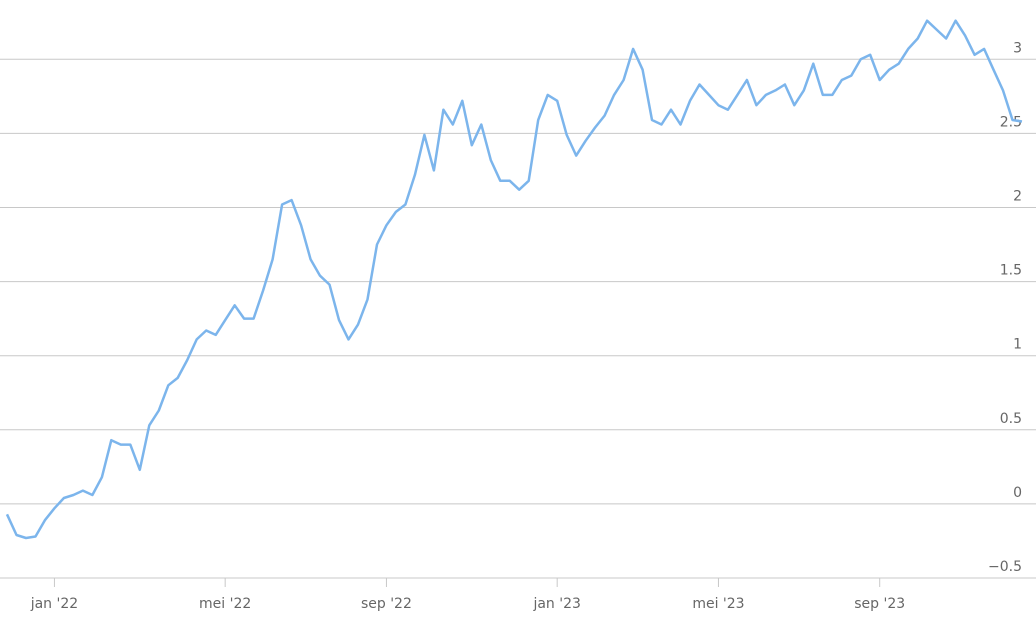 The image size is (1036, 627). I want to click on y-tick-label: 3, so click(1017, 48).